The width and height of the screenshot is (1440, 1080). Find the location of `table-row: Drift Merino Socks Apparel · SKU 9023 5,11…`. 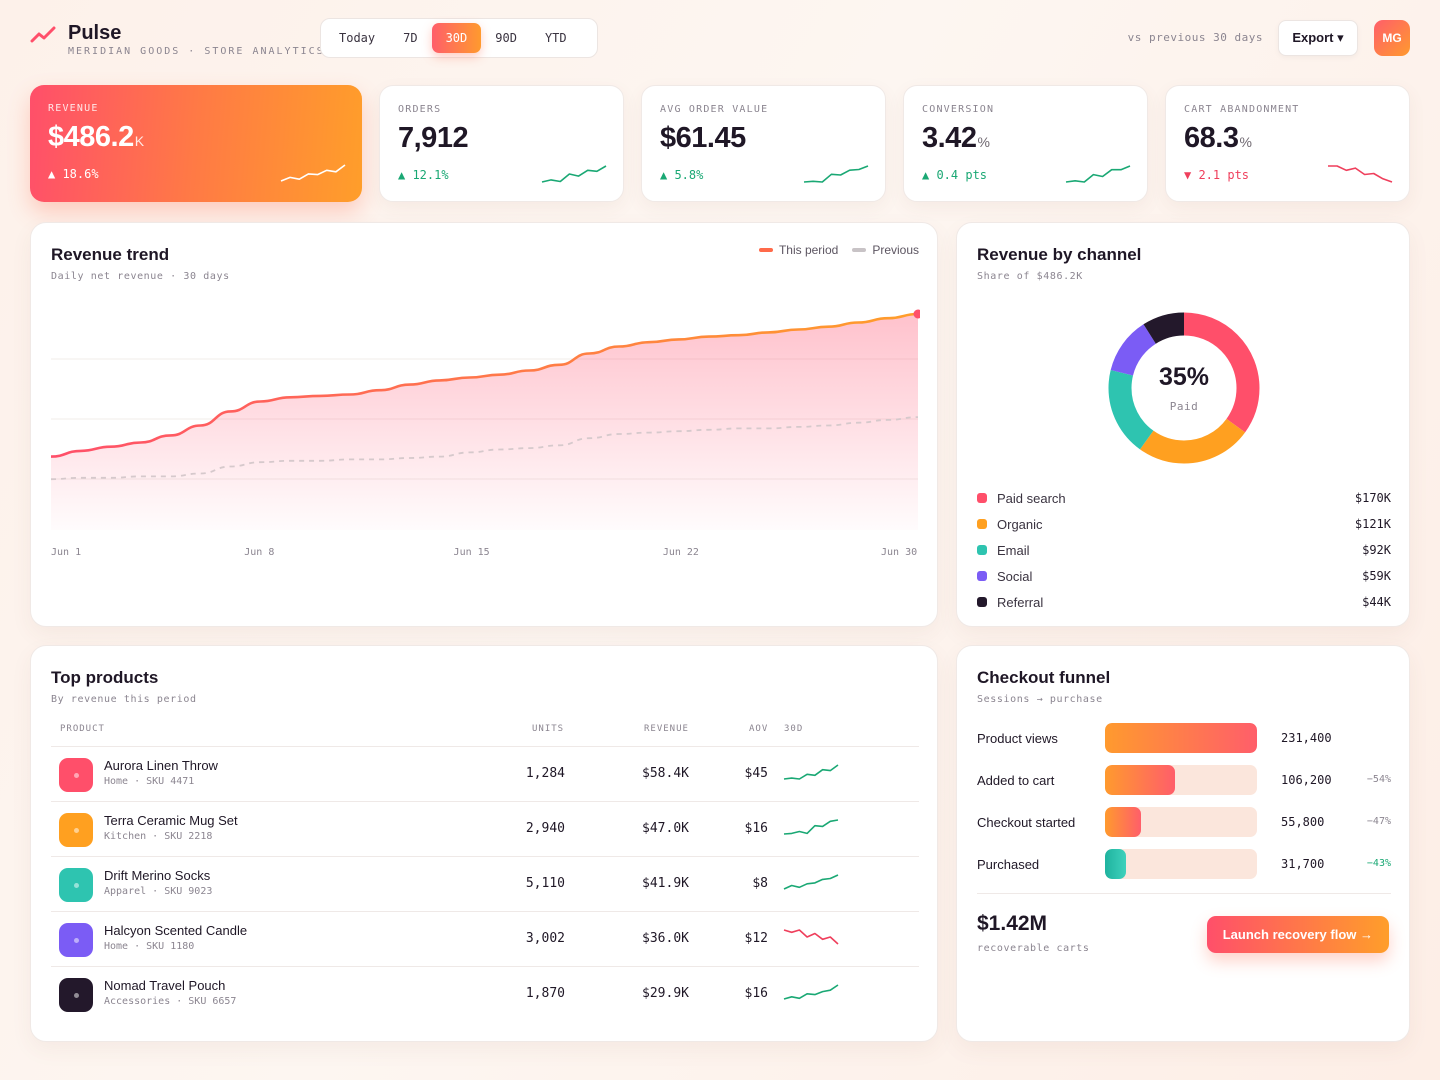

table-row: Drift Merino Socks Apparel · SKU 9023 5,11… is located at coordinates (485, 883).